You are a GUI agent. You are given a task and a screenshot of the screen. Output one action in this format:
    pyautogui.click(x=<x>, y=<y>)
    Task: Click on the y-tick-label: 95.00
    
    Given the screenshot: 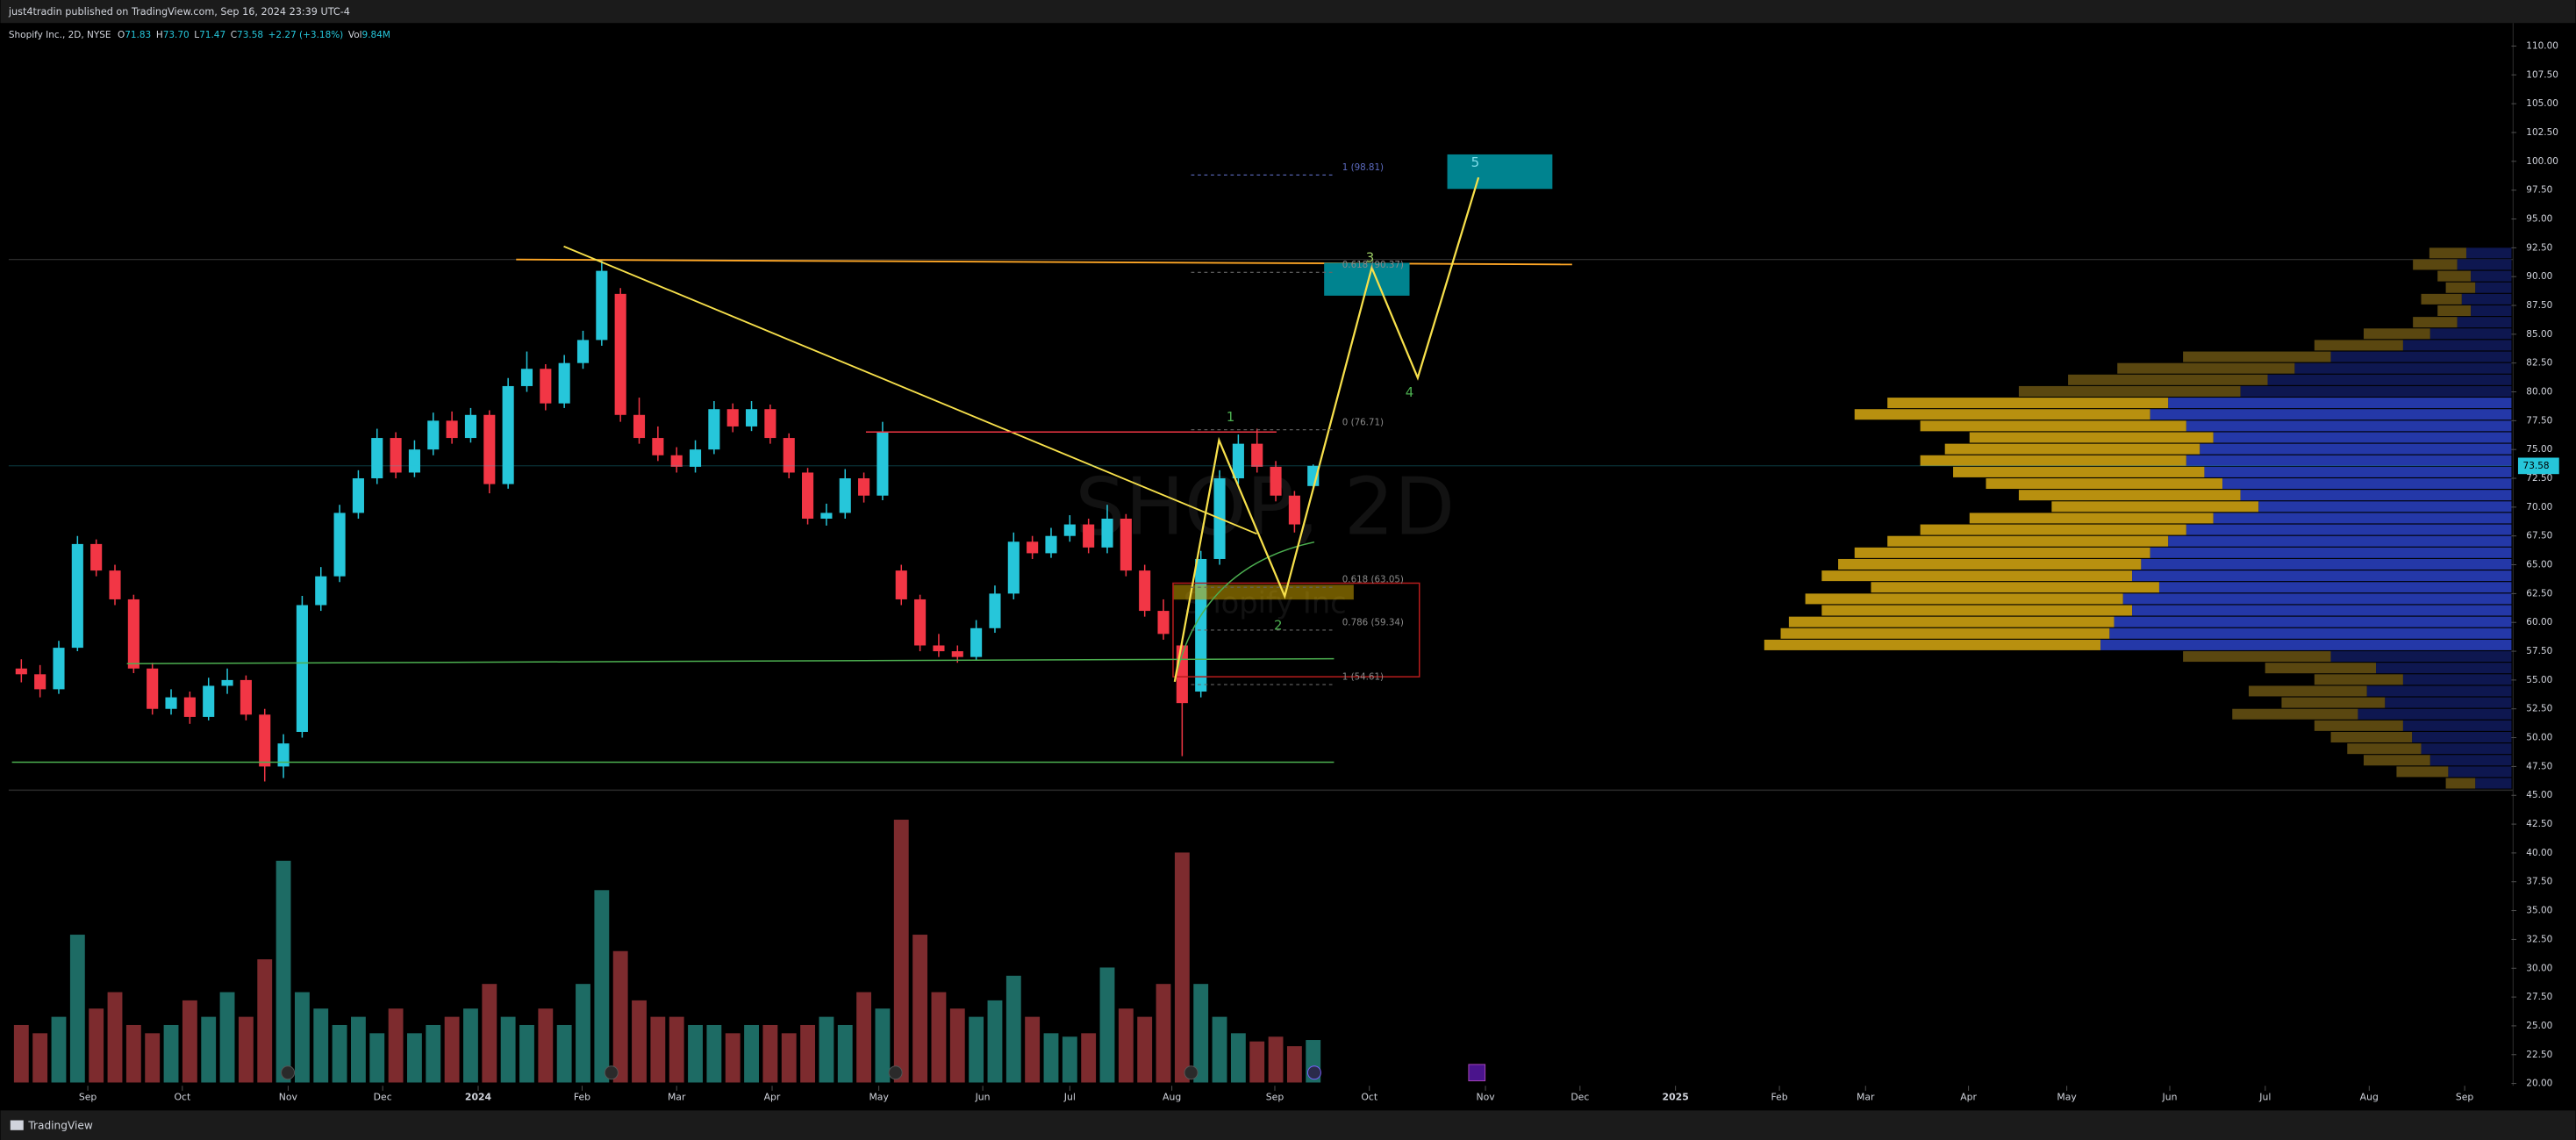 What is the action you would take?
    pyautogui.click(x=2539, y=218)
    